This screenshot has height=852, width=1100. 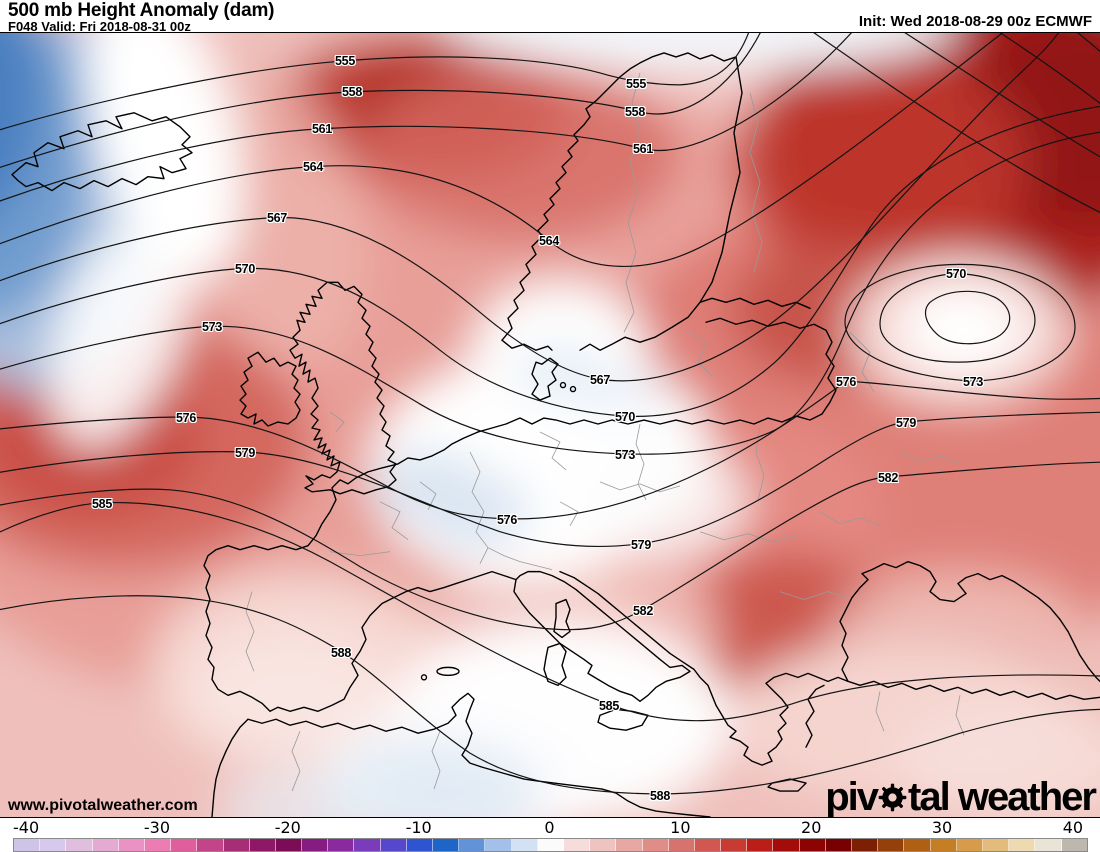 I want to click on colorbar-tick-label: 0, so click(x=549, y=827).